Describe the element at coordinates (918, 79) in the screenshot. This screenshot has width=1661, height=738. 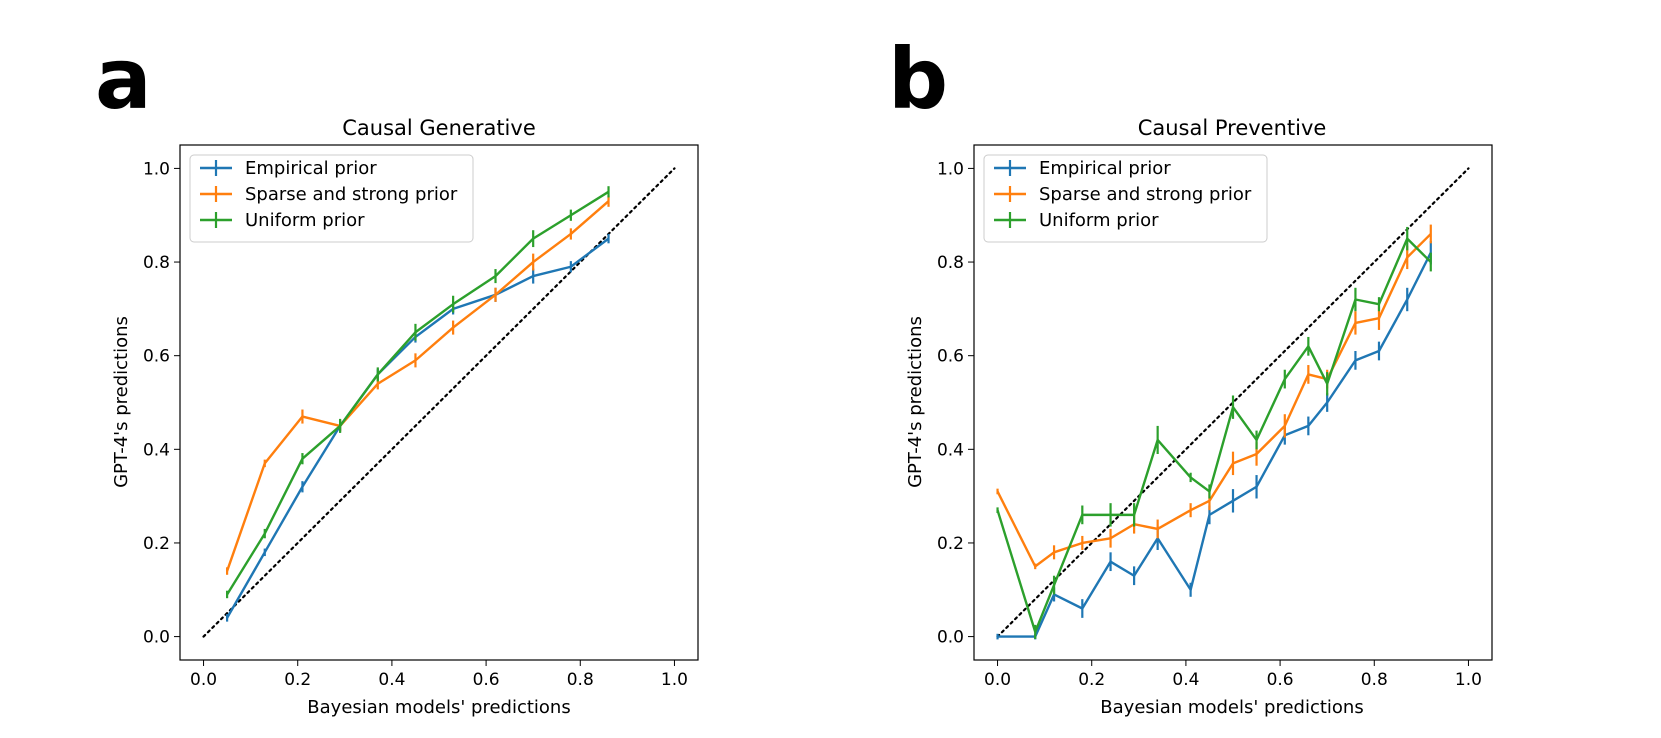
I see `panel-label: b` at that location.